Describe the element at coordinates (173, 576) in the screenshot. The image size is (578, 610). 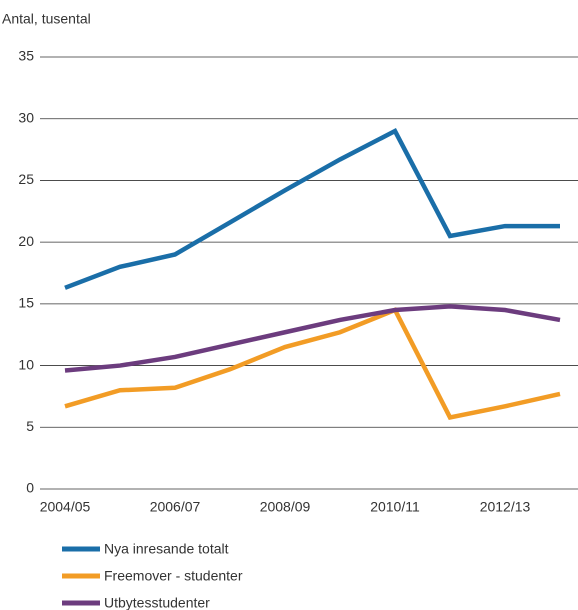
I see `legend-label: Freemover - studenter` at that location.